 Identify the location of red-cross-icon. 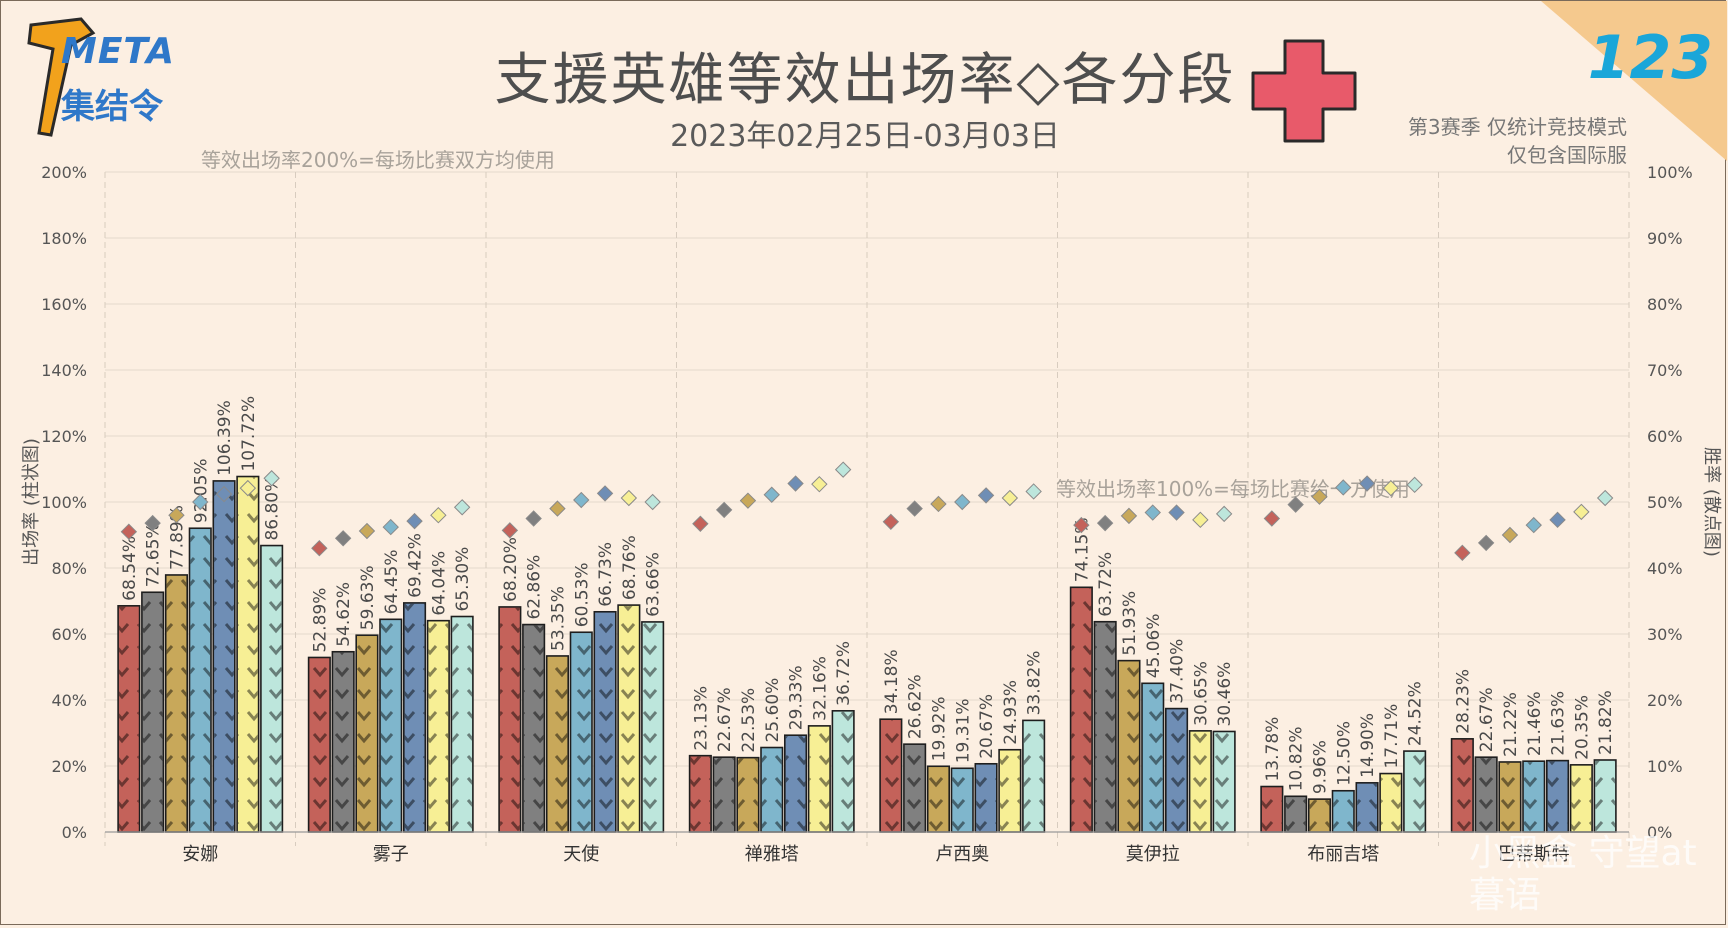
(1304, 91).